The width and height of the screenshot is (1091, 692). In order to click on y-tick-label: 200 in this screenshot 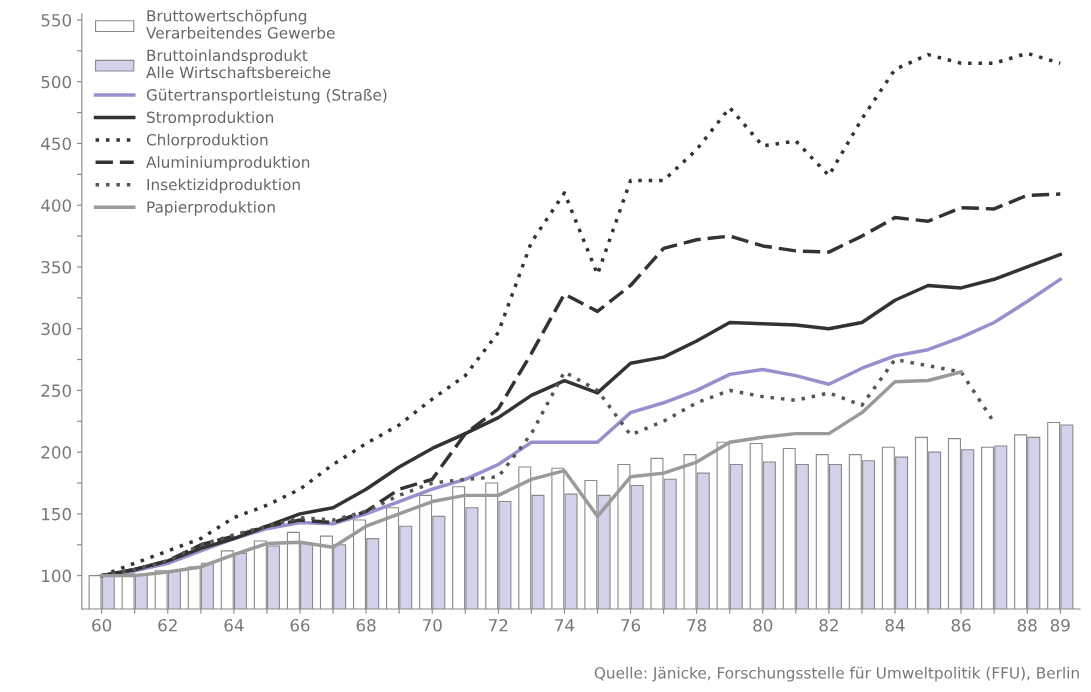, I will do `click(56, 452)`.